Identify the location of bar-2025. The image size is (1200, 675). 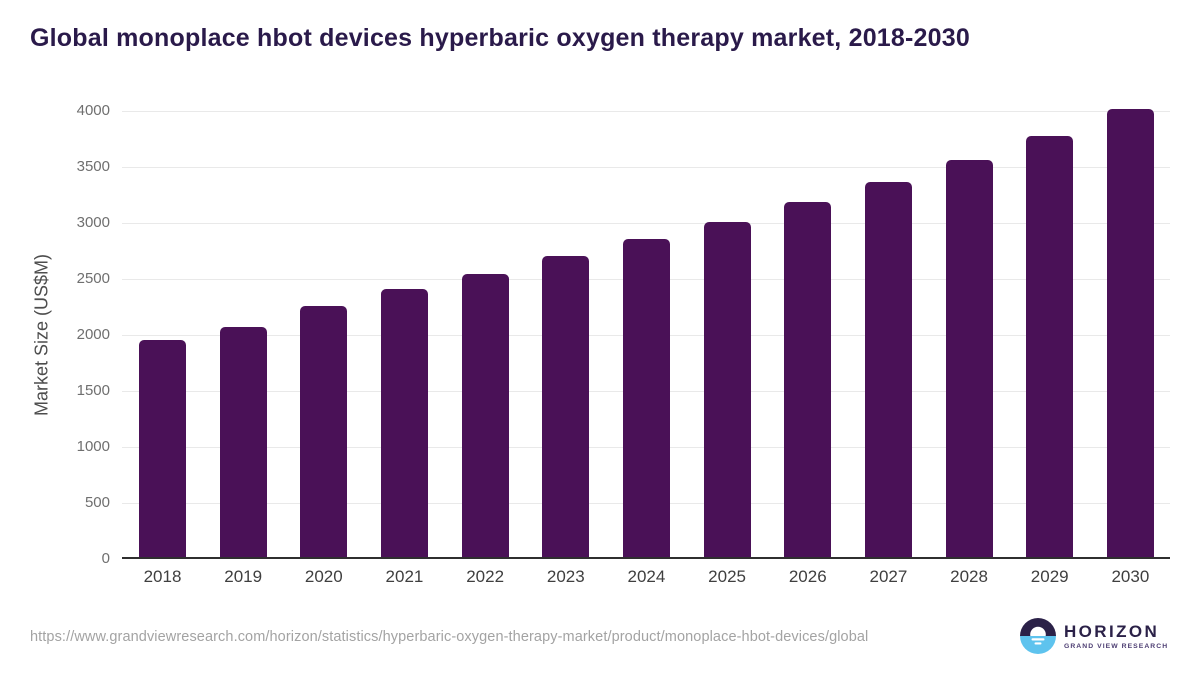
(727, 389).